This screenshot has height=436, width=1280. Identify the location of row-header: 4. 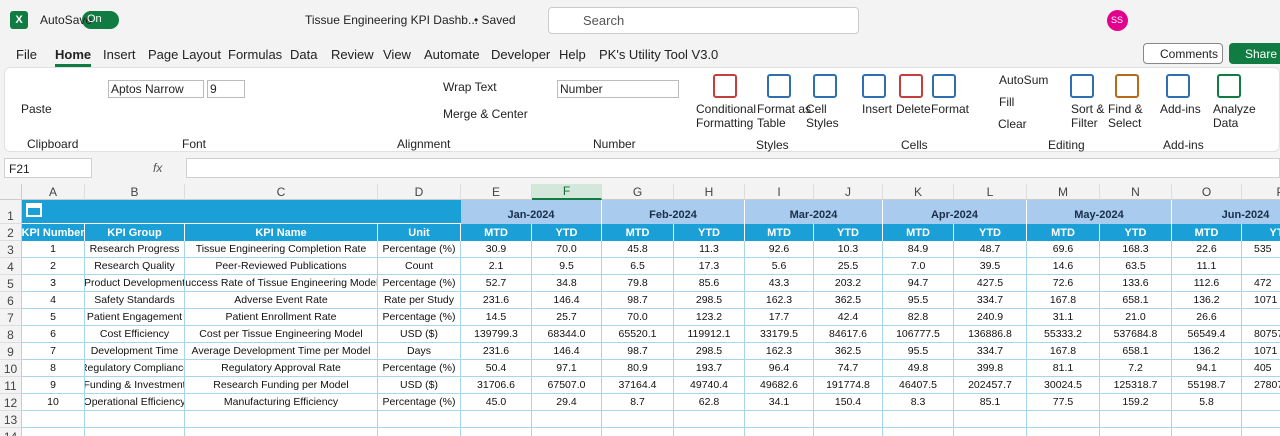
(11, 266).